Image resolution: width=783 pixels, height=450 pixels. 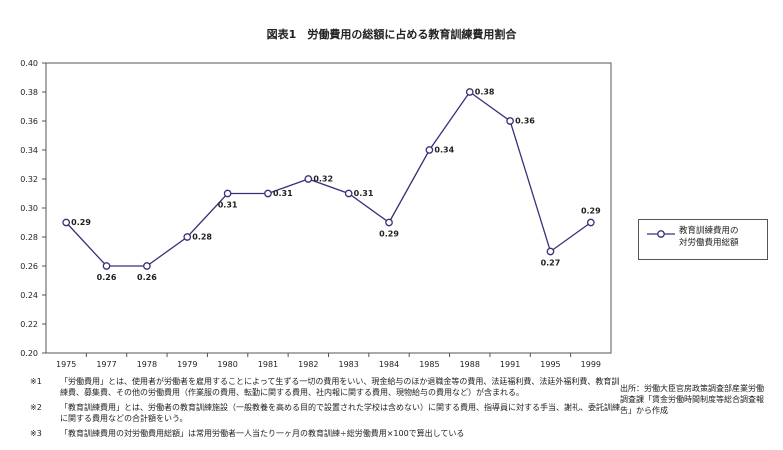 I want to click on y-tick-label: 0.26, so click(x=29, y=266).